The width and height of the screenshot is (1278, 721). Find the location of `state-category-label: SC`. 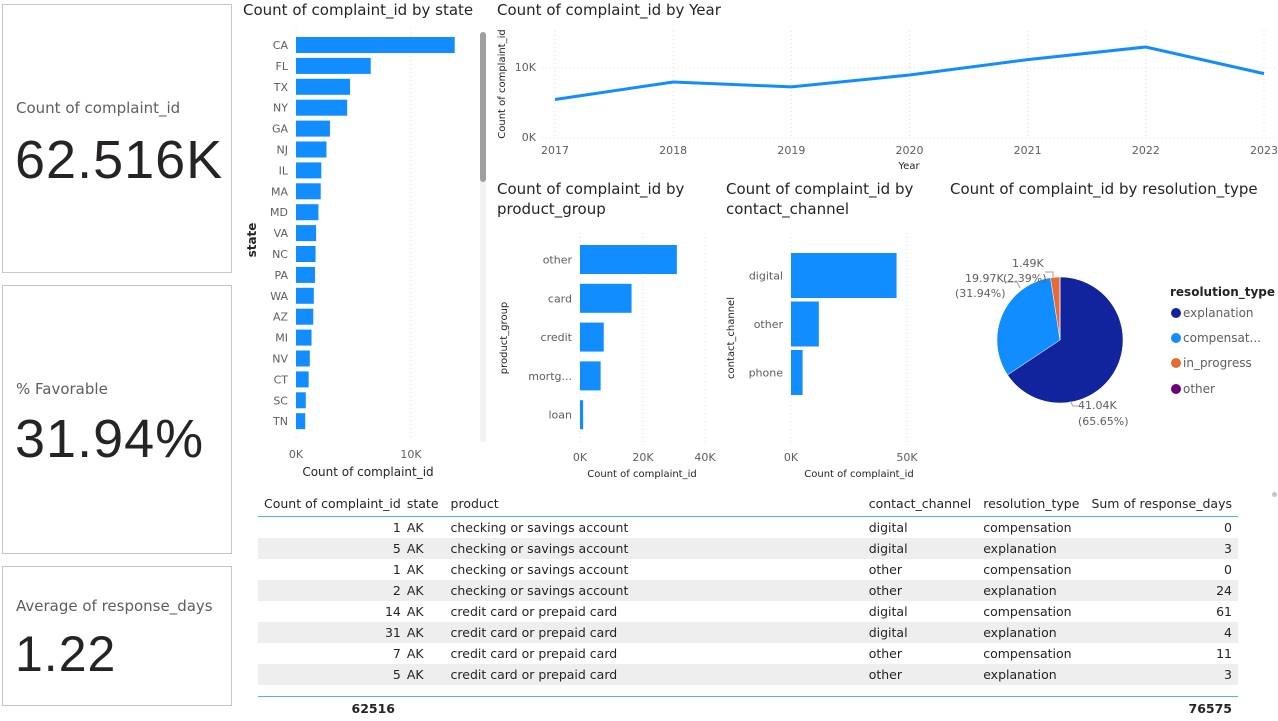

state-category-label: SC is located at coordinates (280, 400).